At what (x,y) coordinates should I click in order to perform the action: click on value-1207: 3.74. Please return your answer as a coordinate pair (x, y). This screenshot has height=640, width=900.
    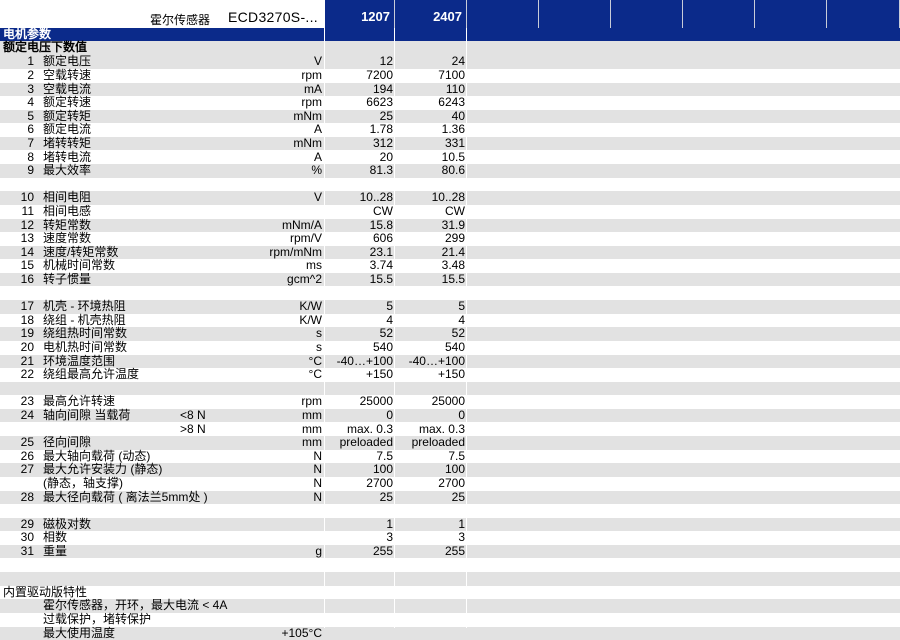
    Looking at the image, I should click on (359, 266).